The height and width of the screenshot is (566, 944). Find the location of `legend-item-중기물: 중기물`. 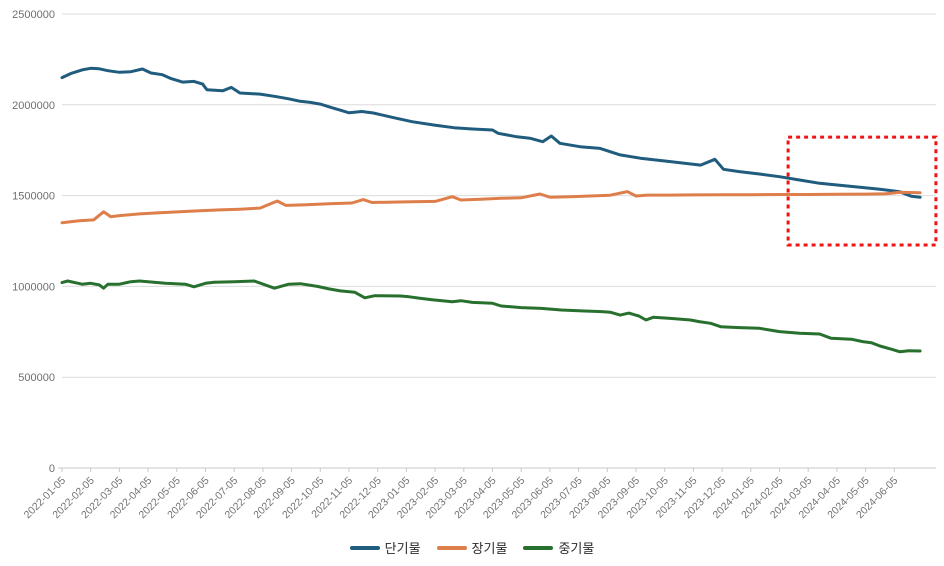

legend-item-중기물: 중기물 is located at coordinates (558, 548).